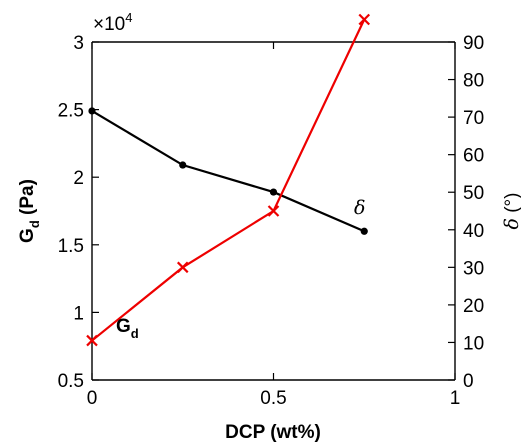  Describe the element at coordinates (71, 381) in the screenshot. I see `left-y-tick-label: 0.5` at that location.